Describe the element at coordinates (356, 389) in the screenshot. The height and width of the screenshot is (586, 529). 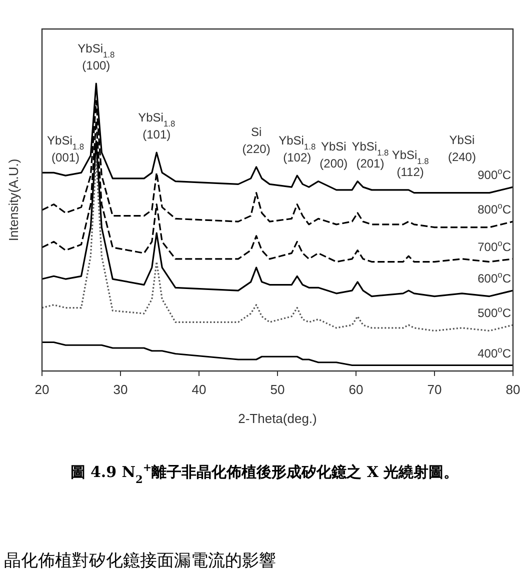
I see `x-tick-label: 60` at that location.